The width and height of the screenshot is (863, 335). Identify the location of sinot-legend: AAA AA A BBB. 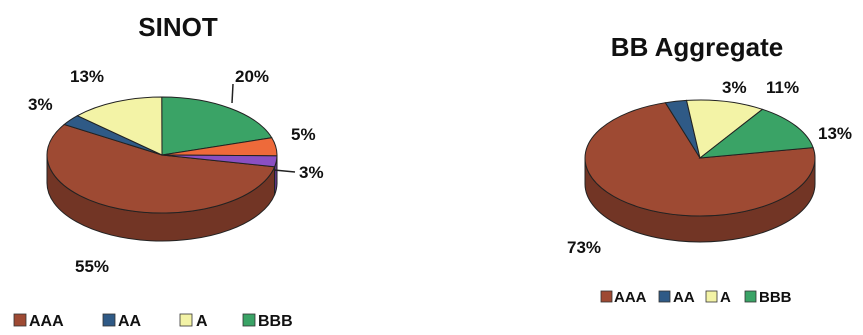
(153, 321).